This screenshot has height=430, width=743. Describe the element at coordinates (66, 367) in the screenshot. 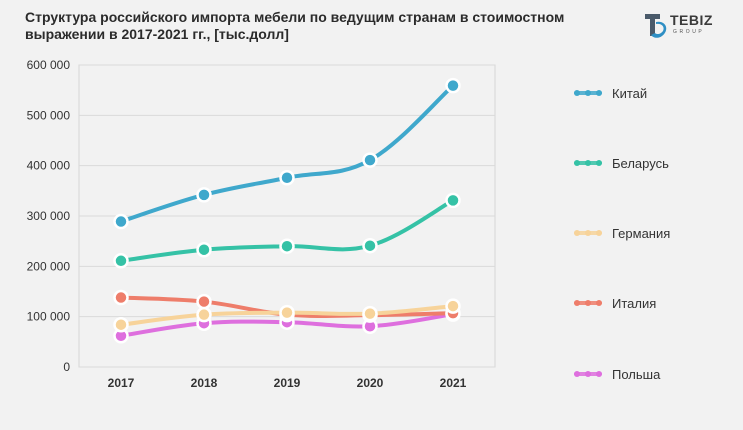

I see `y-tick-label: 0` at that location.